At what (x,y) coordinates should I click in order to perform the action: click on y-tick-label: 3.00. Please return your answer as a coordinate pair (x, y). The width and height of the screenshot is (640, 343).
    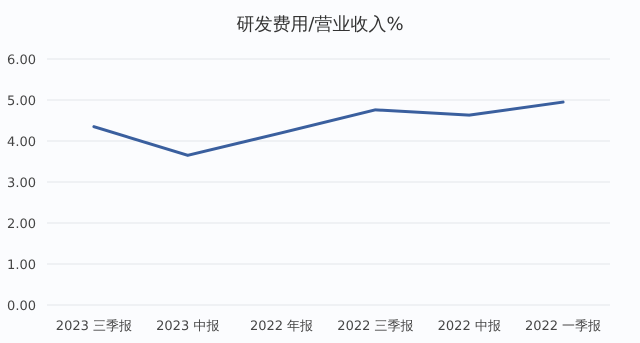
    Looking at the image, I should click on (21, 183).